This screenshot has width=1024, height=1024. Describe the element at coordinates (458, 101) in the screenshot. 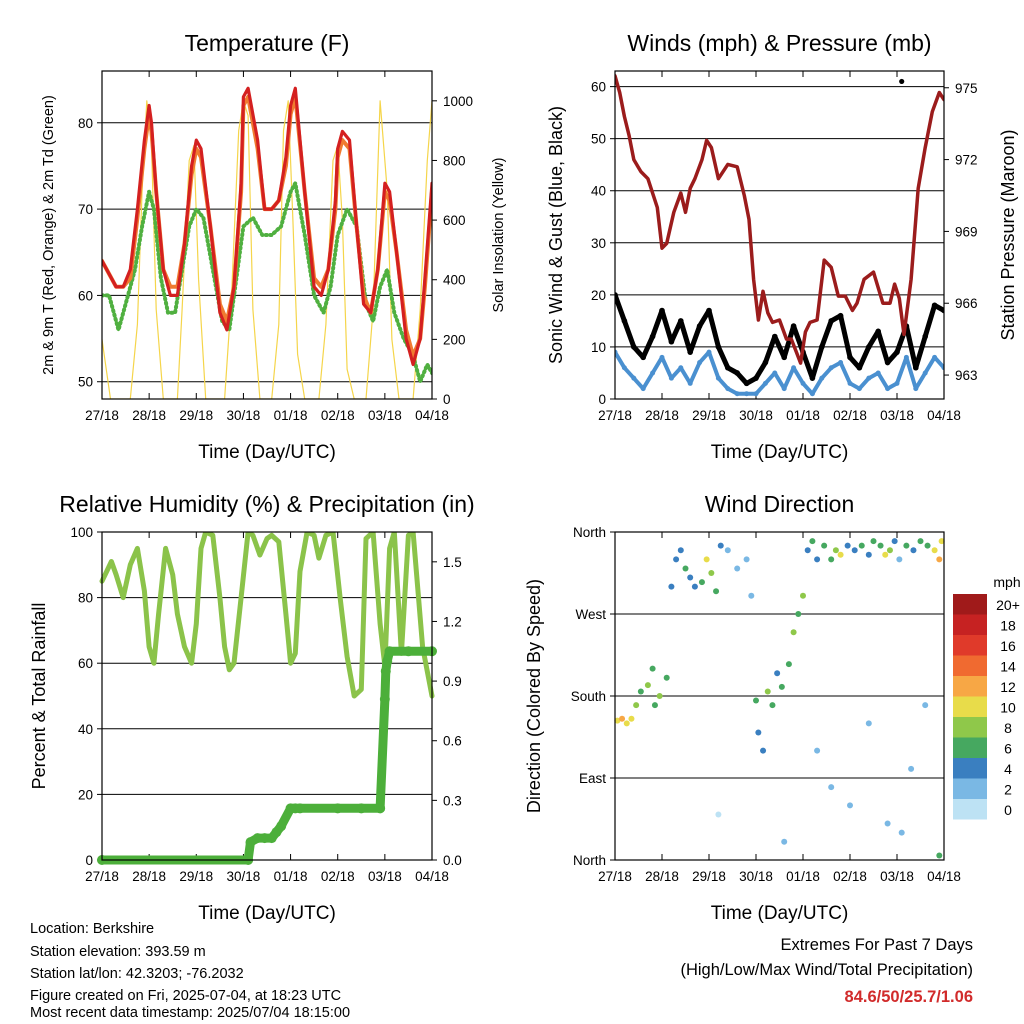

I see `y2-tick-label: 1000` at that location.